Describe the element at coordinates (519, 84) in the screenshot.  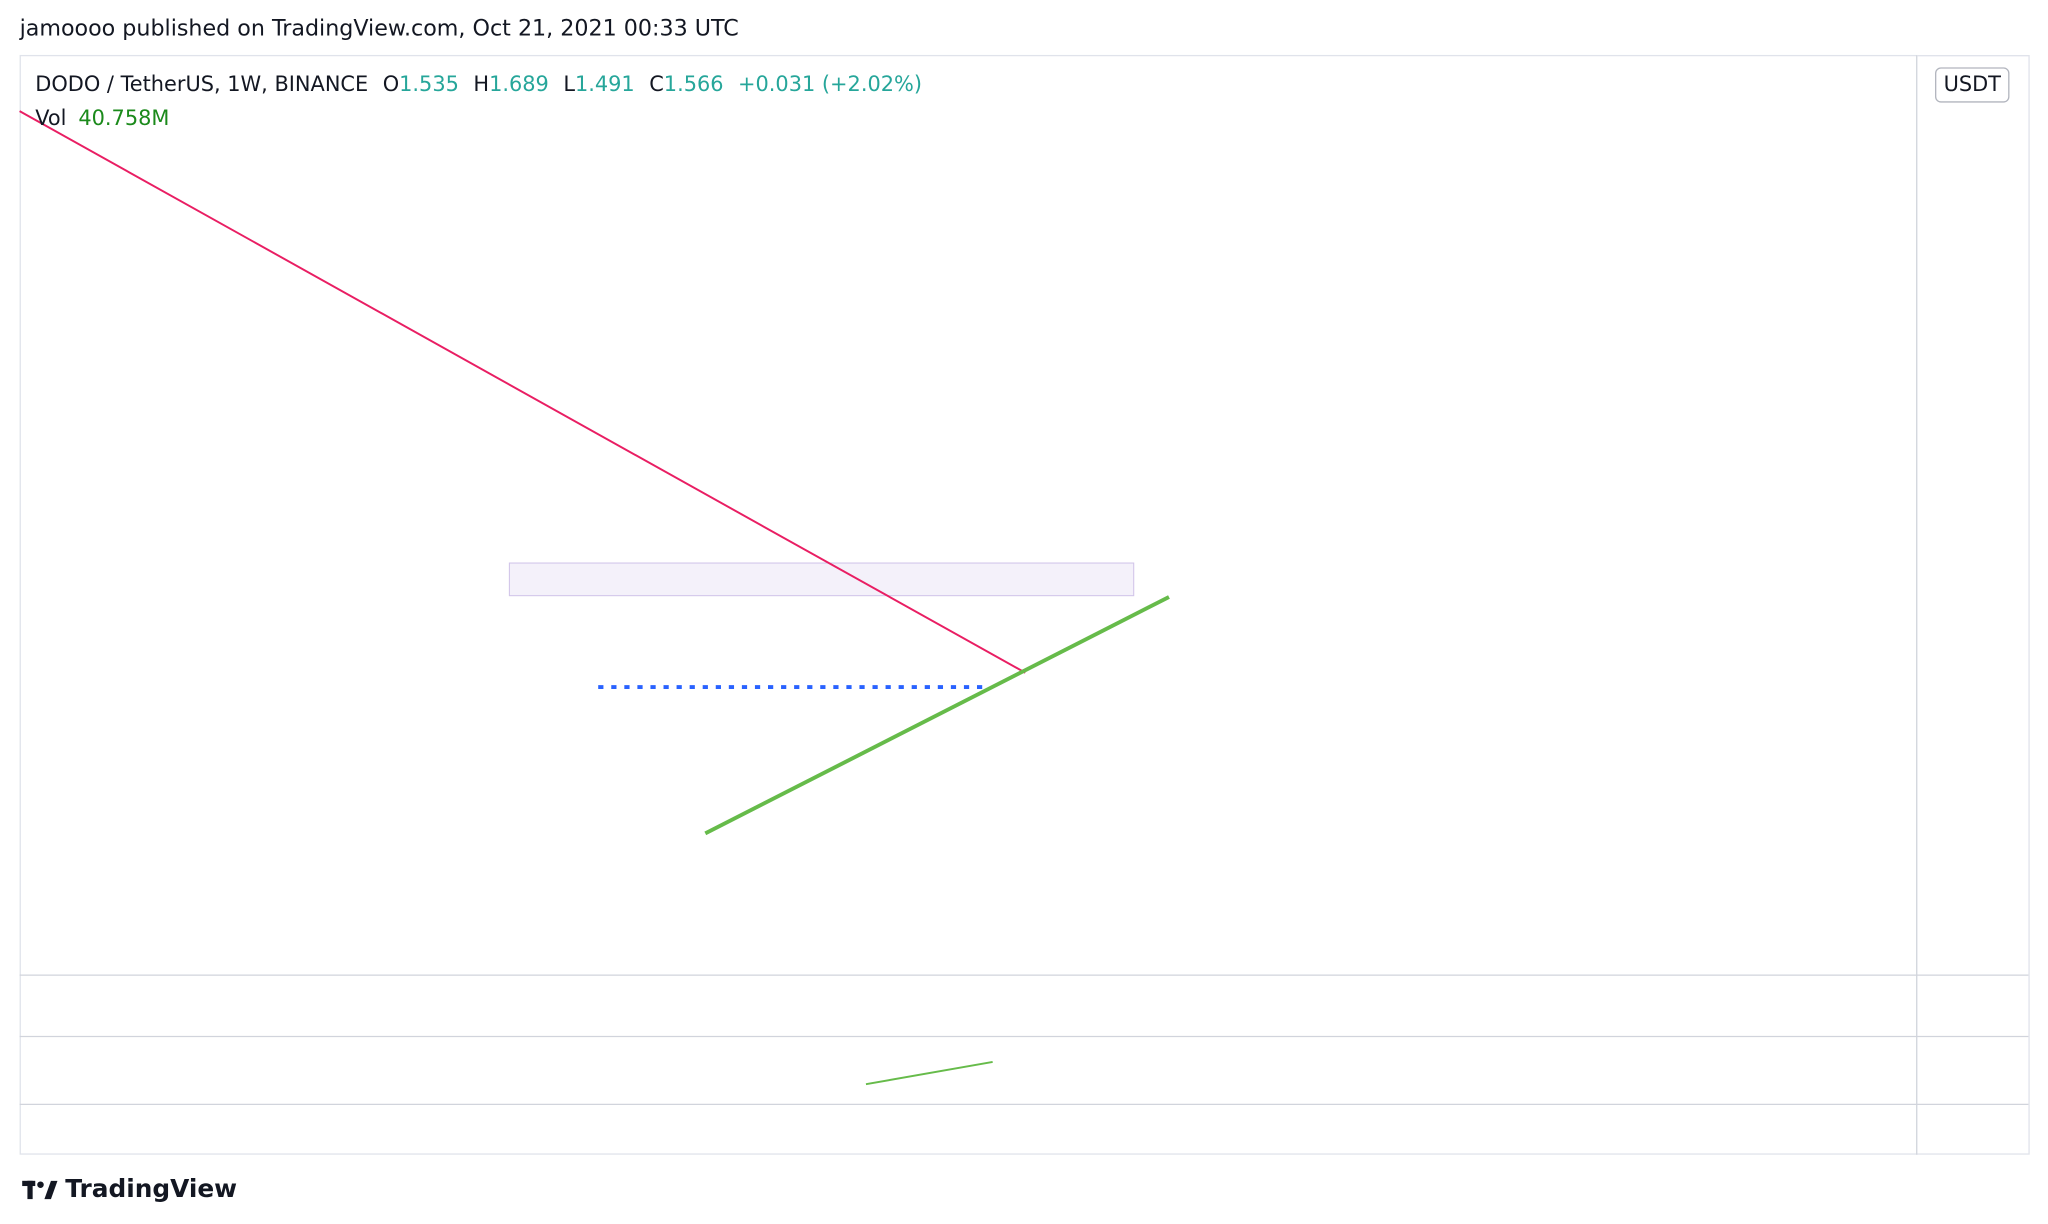
I see `ohlc-value: 1.689` at that location.